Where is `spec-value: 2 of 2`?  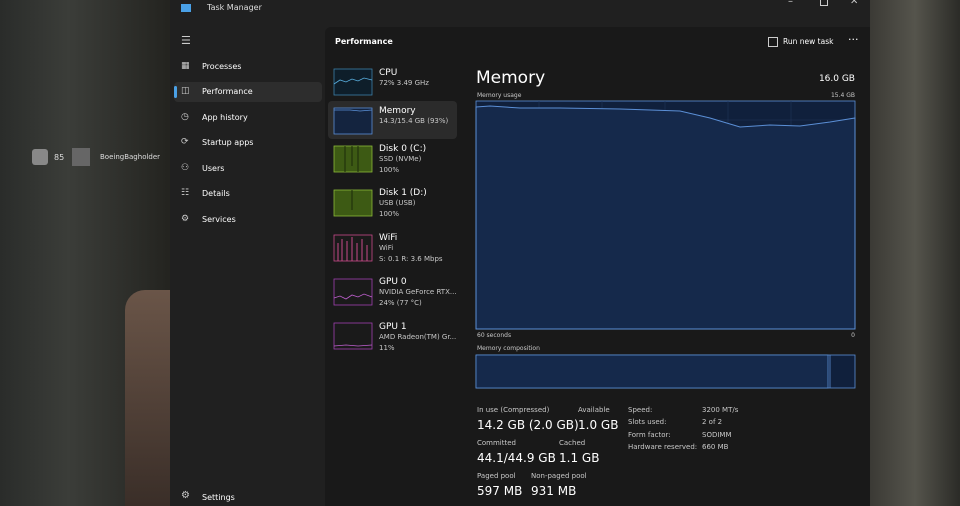
spec-value: 2 of 2 is located at coordinates (712, 422).